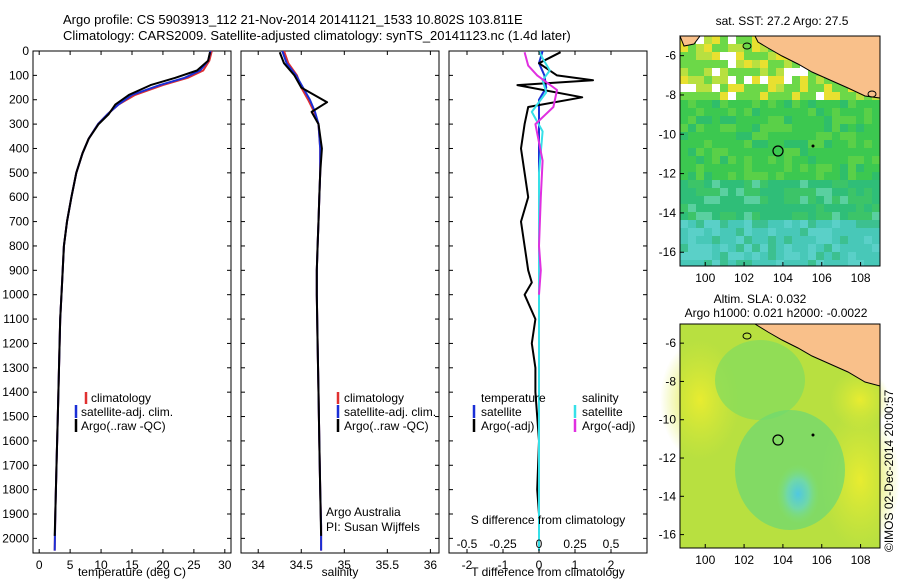 This screenshot has height=580, width=900. Describe the element at coordinates (19, 173) in the screenshot. I see `y-tick-label: 500` at that location.